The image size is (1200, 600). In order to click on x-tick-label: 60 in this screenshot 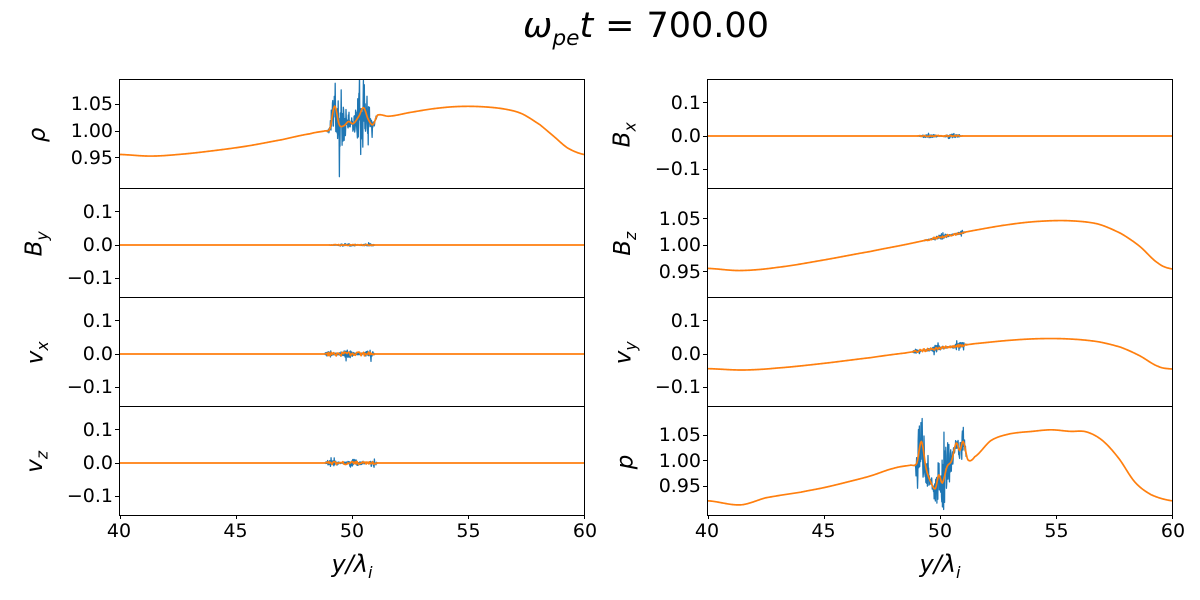, I will do `click(585, 531)`.